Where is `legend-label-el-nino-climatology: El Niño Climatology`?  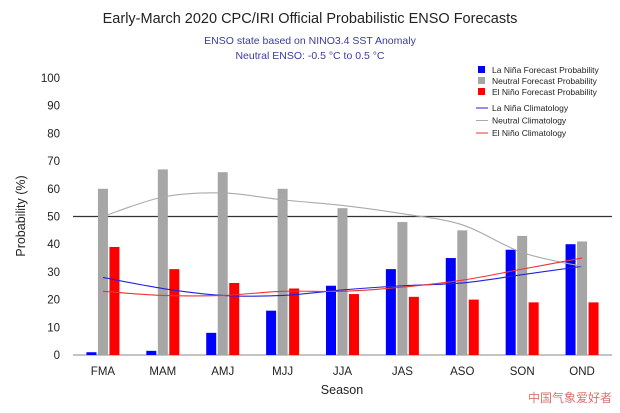 legend-label-el-nino-climatology: El Niño Climatology is located at coordinates (529, 133).